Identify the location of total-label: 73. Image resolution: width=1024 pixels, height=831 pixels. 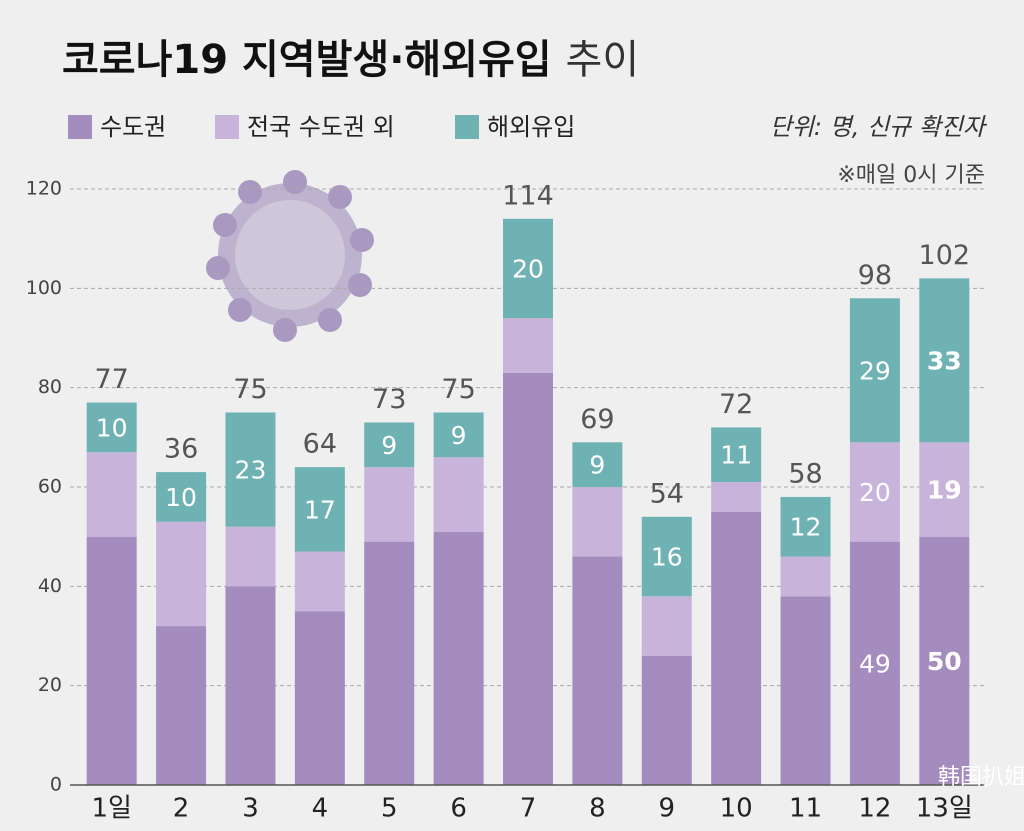
(389, 399).